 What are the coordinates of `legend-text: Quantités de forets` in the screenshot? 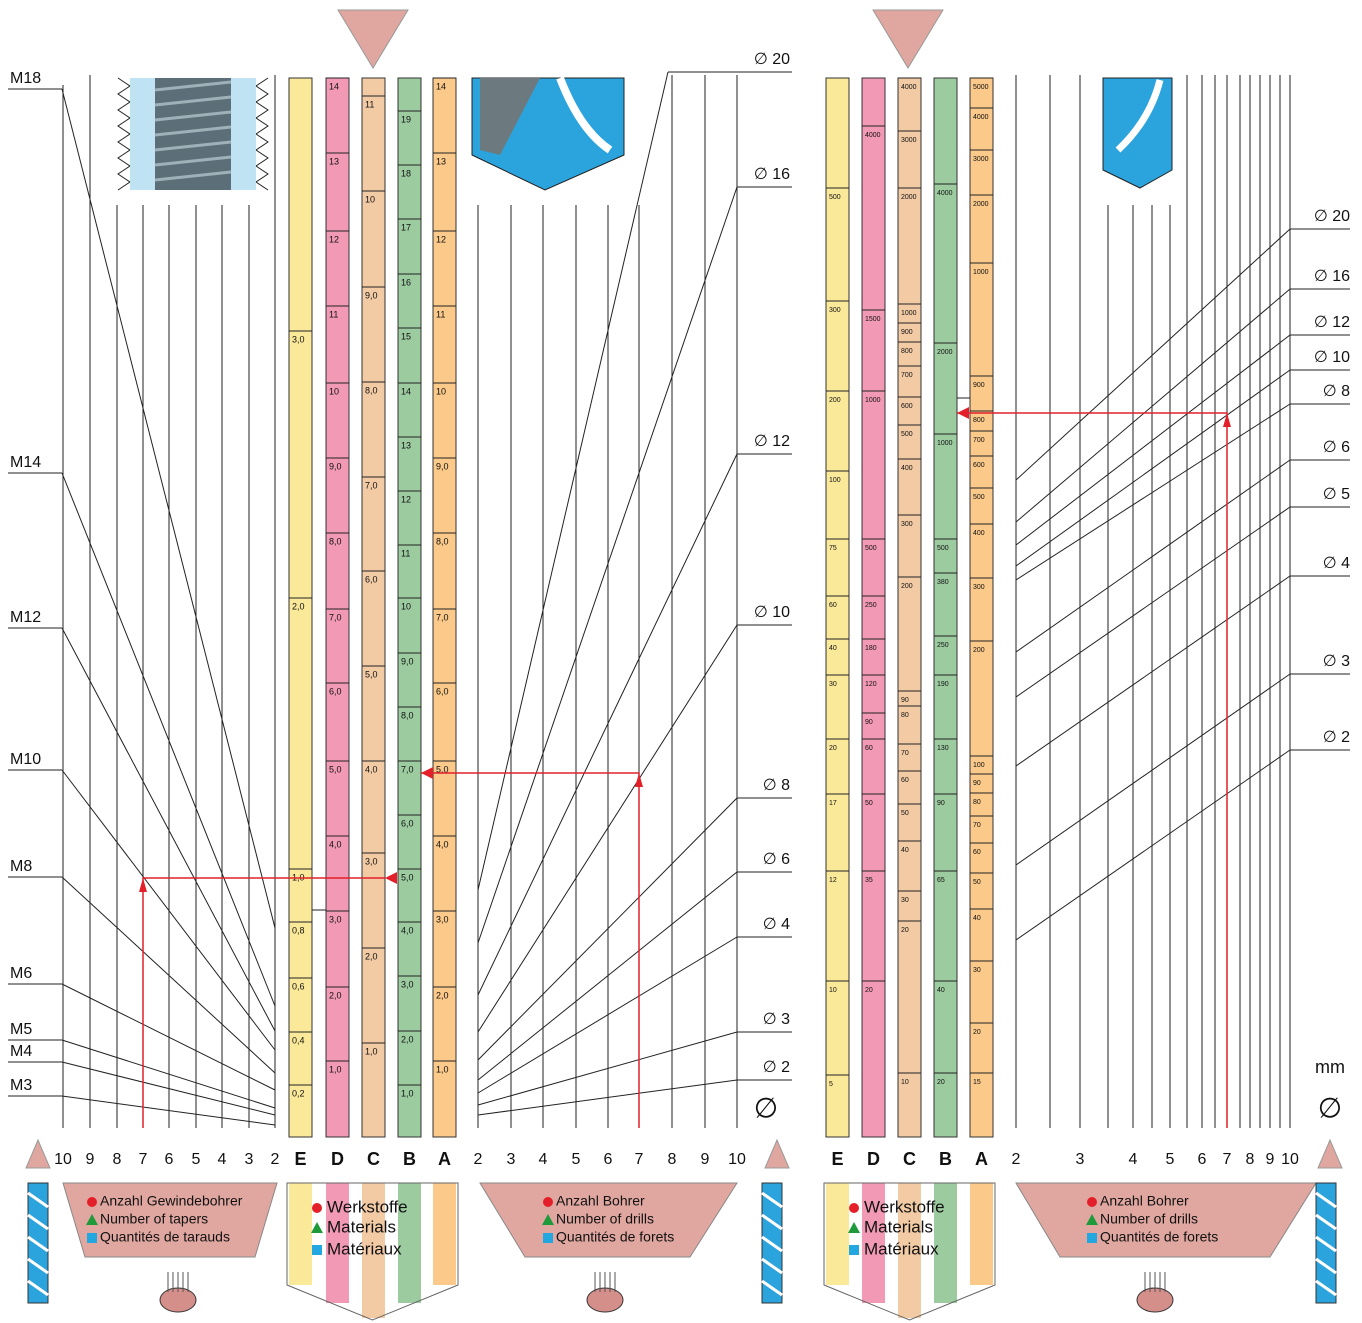 It's located at (1159, 1237).